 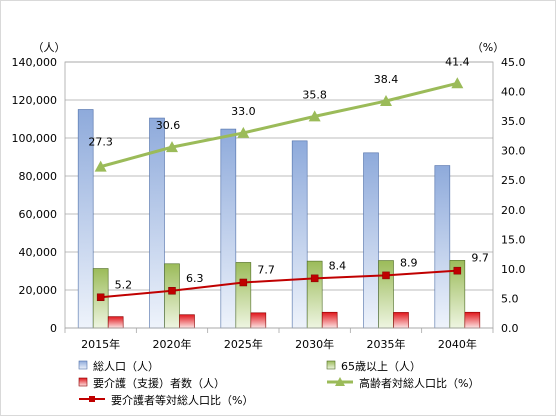 What do you see at coordinates (409, 262) in the screenshot?
I see `data-label-care-ratio: 8.9` at bounding box center [409, 262].